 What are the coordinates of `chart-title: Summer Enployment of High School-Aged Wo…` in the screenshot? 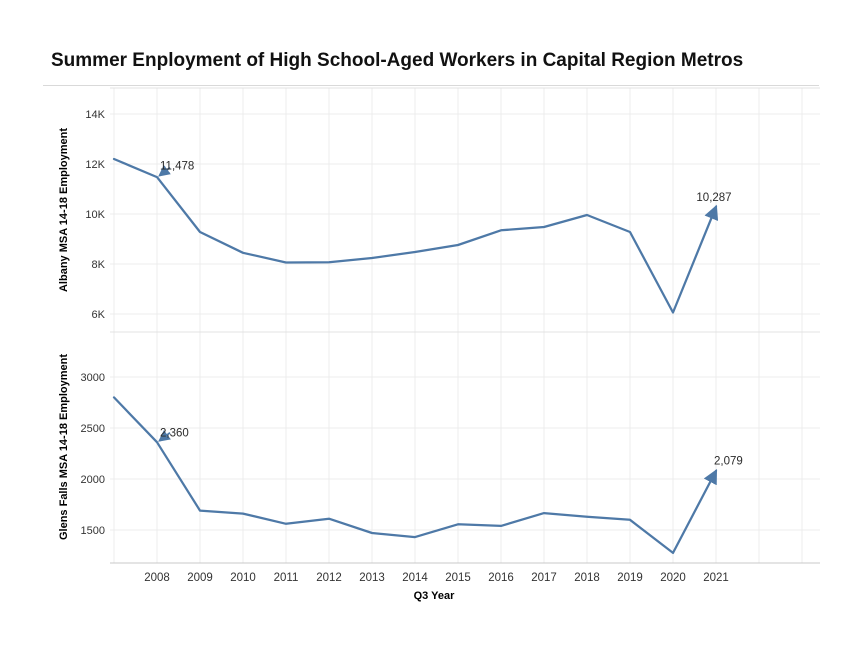 It's located at (397, 60).